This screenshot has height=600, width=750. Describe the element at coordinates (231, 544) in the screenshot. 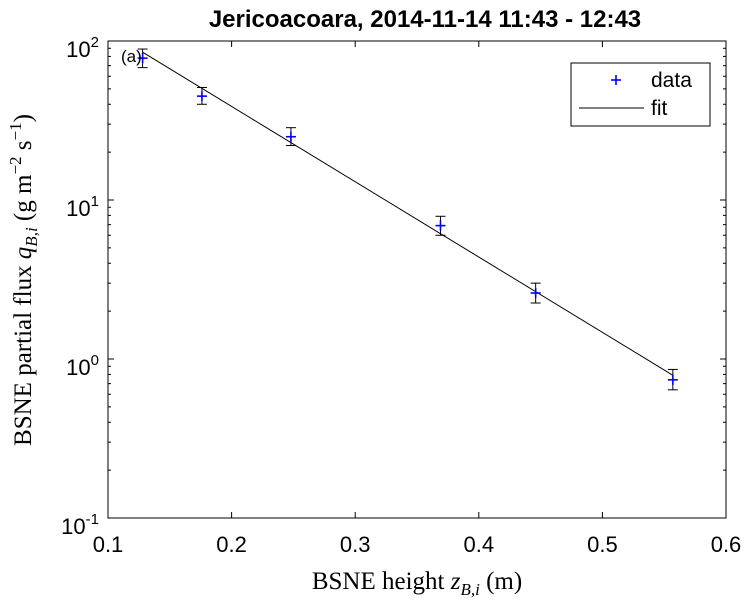

I see `x-tick-label: 0.2` at that location.